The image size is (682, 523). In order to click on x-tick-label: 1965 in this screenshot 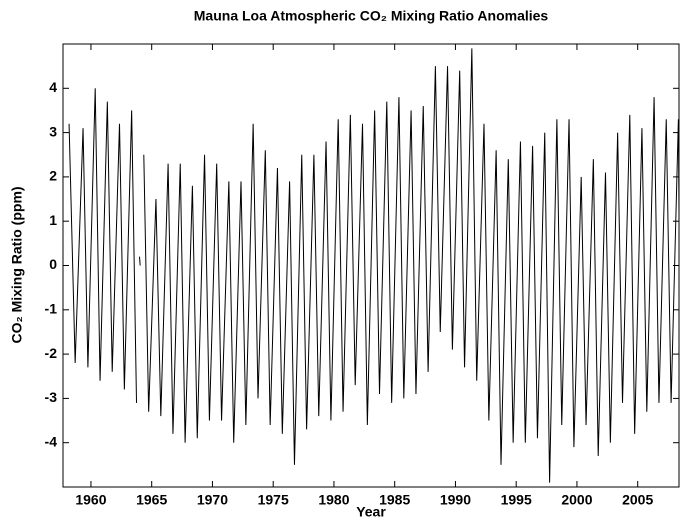, I will do `click(151, 500)`.